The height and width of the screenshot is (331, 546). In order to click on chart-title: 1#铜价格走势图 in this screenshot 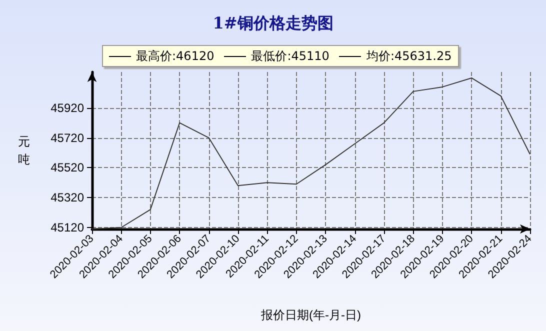, I will do `click(273, 23)`.